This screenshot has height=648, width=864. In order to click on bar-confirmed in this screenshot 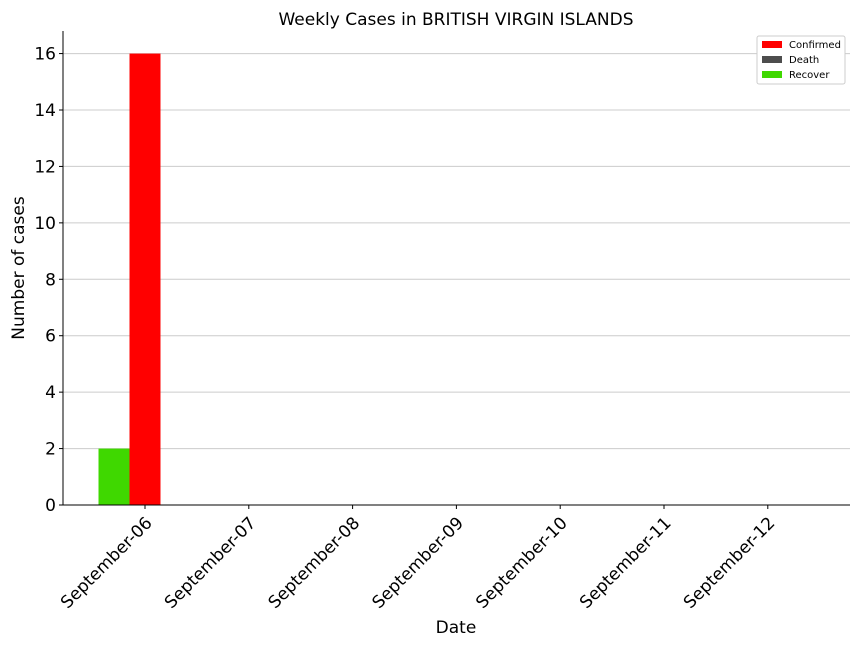, I will do `click(145, 279)`.